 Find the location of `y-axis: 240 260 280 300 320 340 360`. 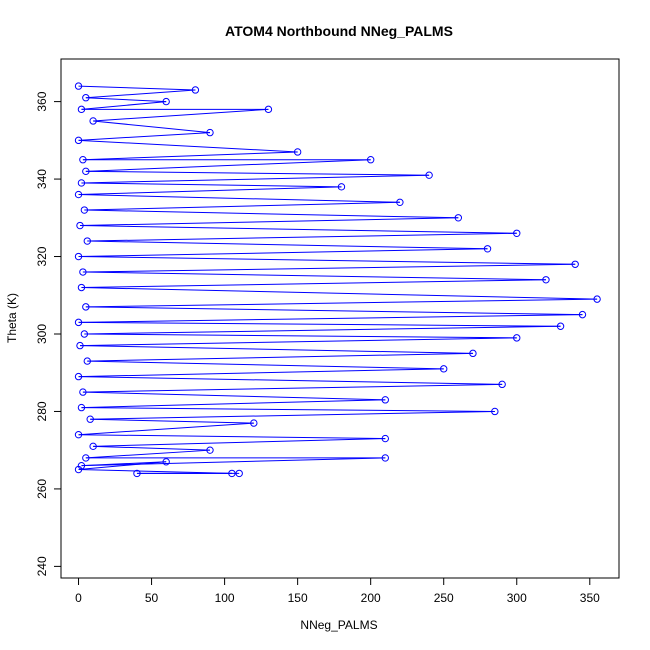

y-axis: 240 260 280 300 320 340 360 is located at coordinates (48, 333).